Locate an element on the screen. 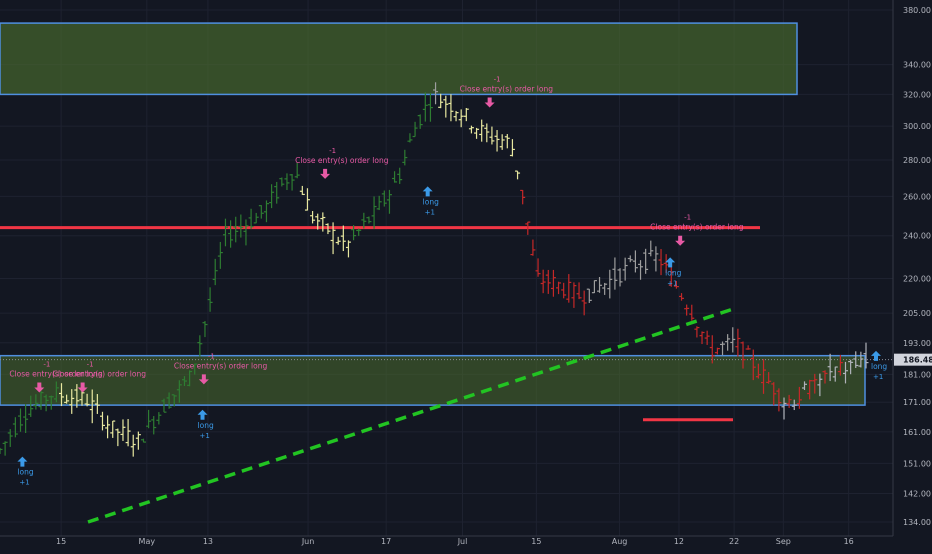 This screenshot has width=932, height=554. lower-zone is located at coordinates (433, 380).